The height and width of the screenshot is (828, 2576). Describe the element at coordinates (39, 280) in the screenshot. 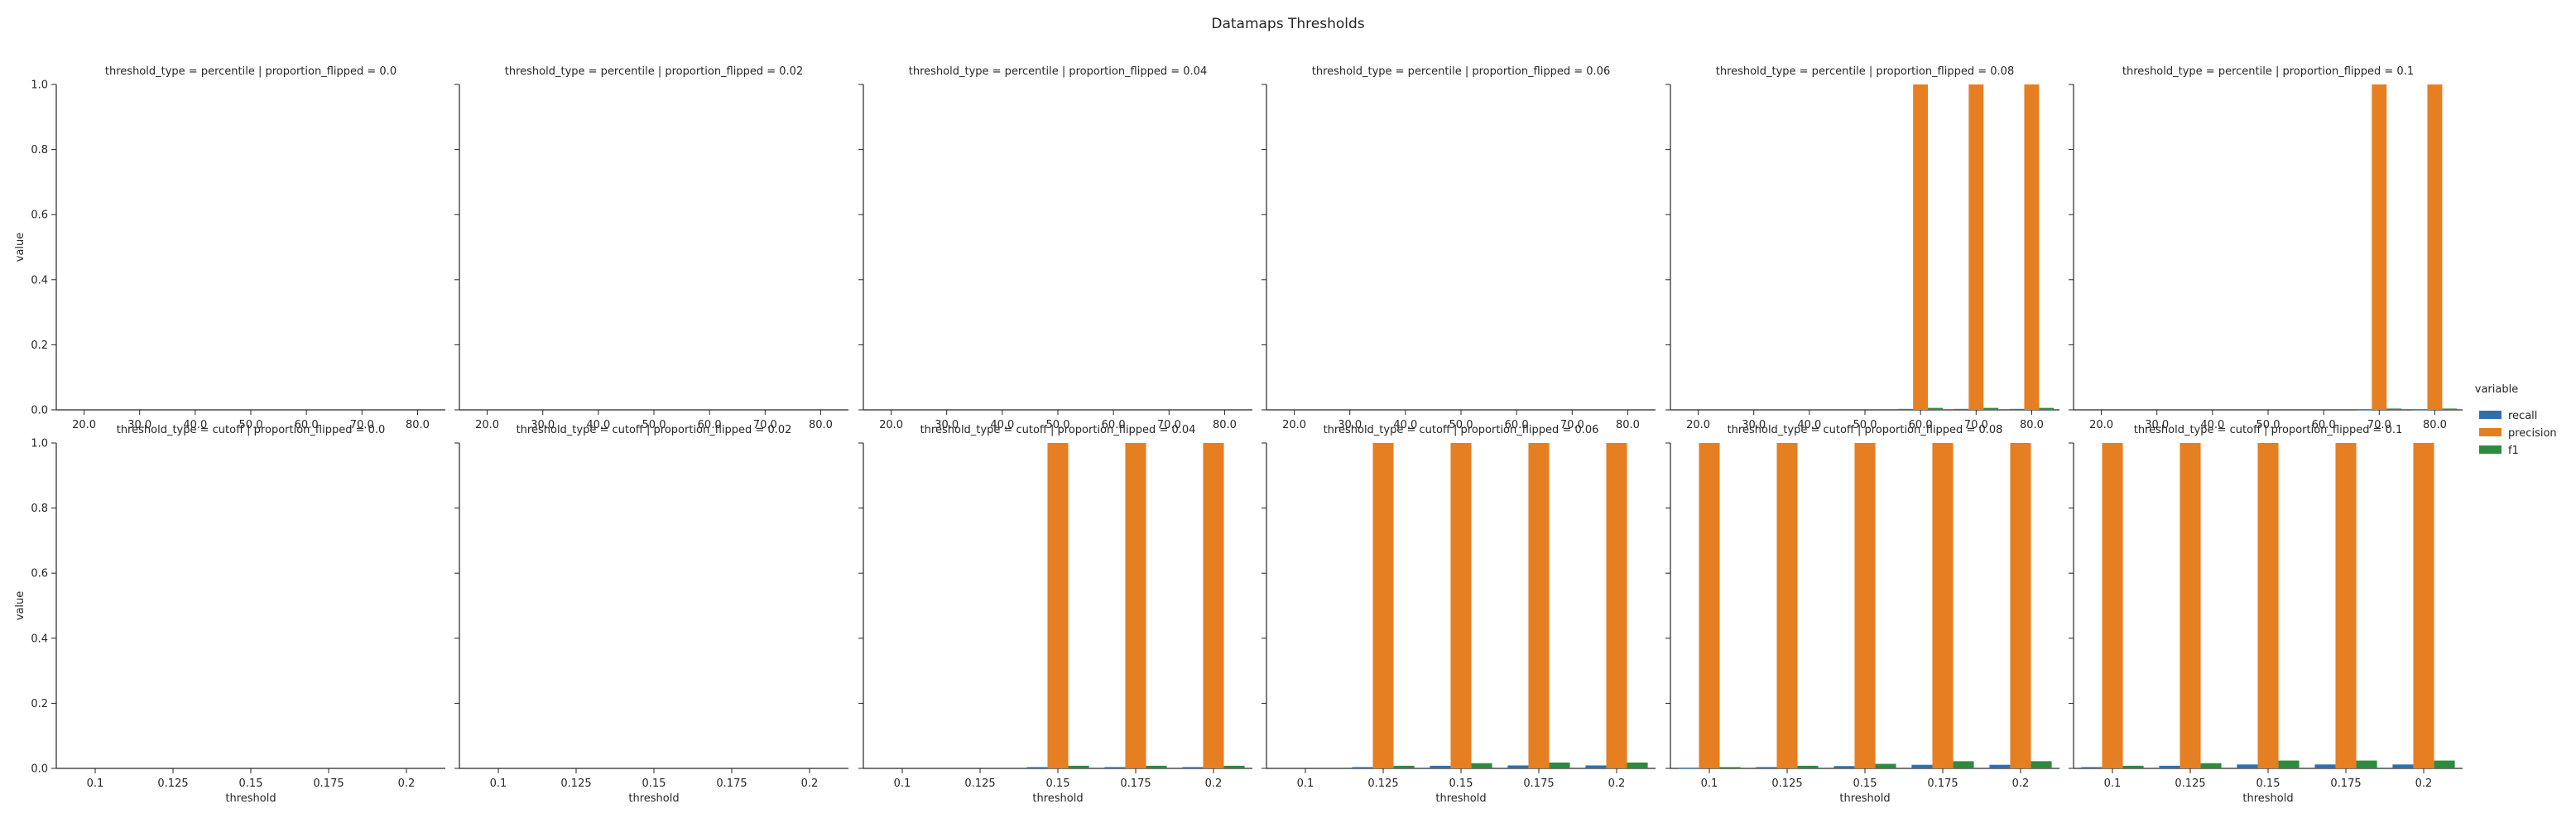

I see `y-tick-label: 0.4` at that location.